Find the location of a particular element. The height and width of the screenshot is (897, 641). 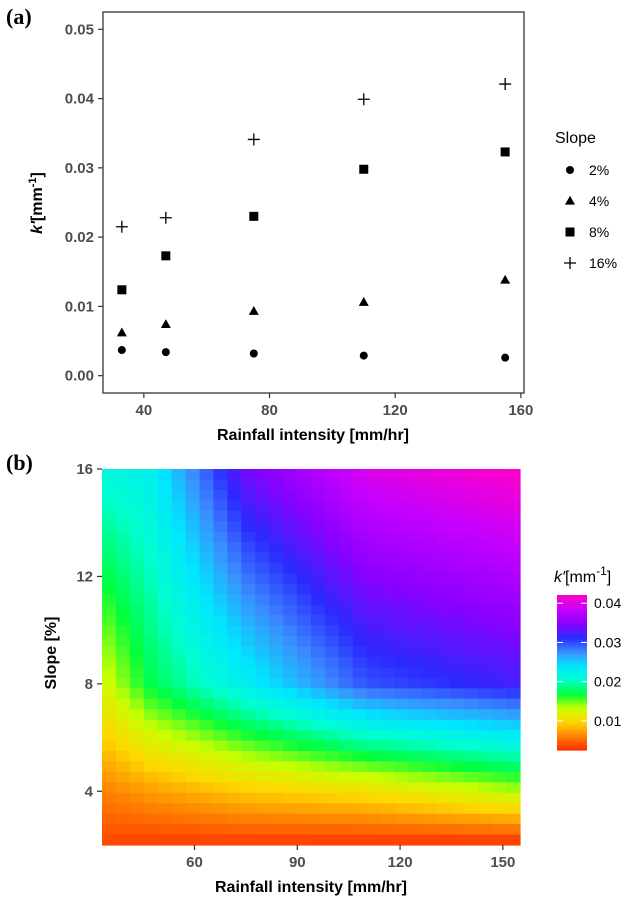

legend-label: 2% is located at coordinates (599, 170).